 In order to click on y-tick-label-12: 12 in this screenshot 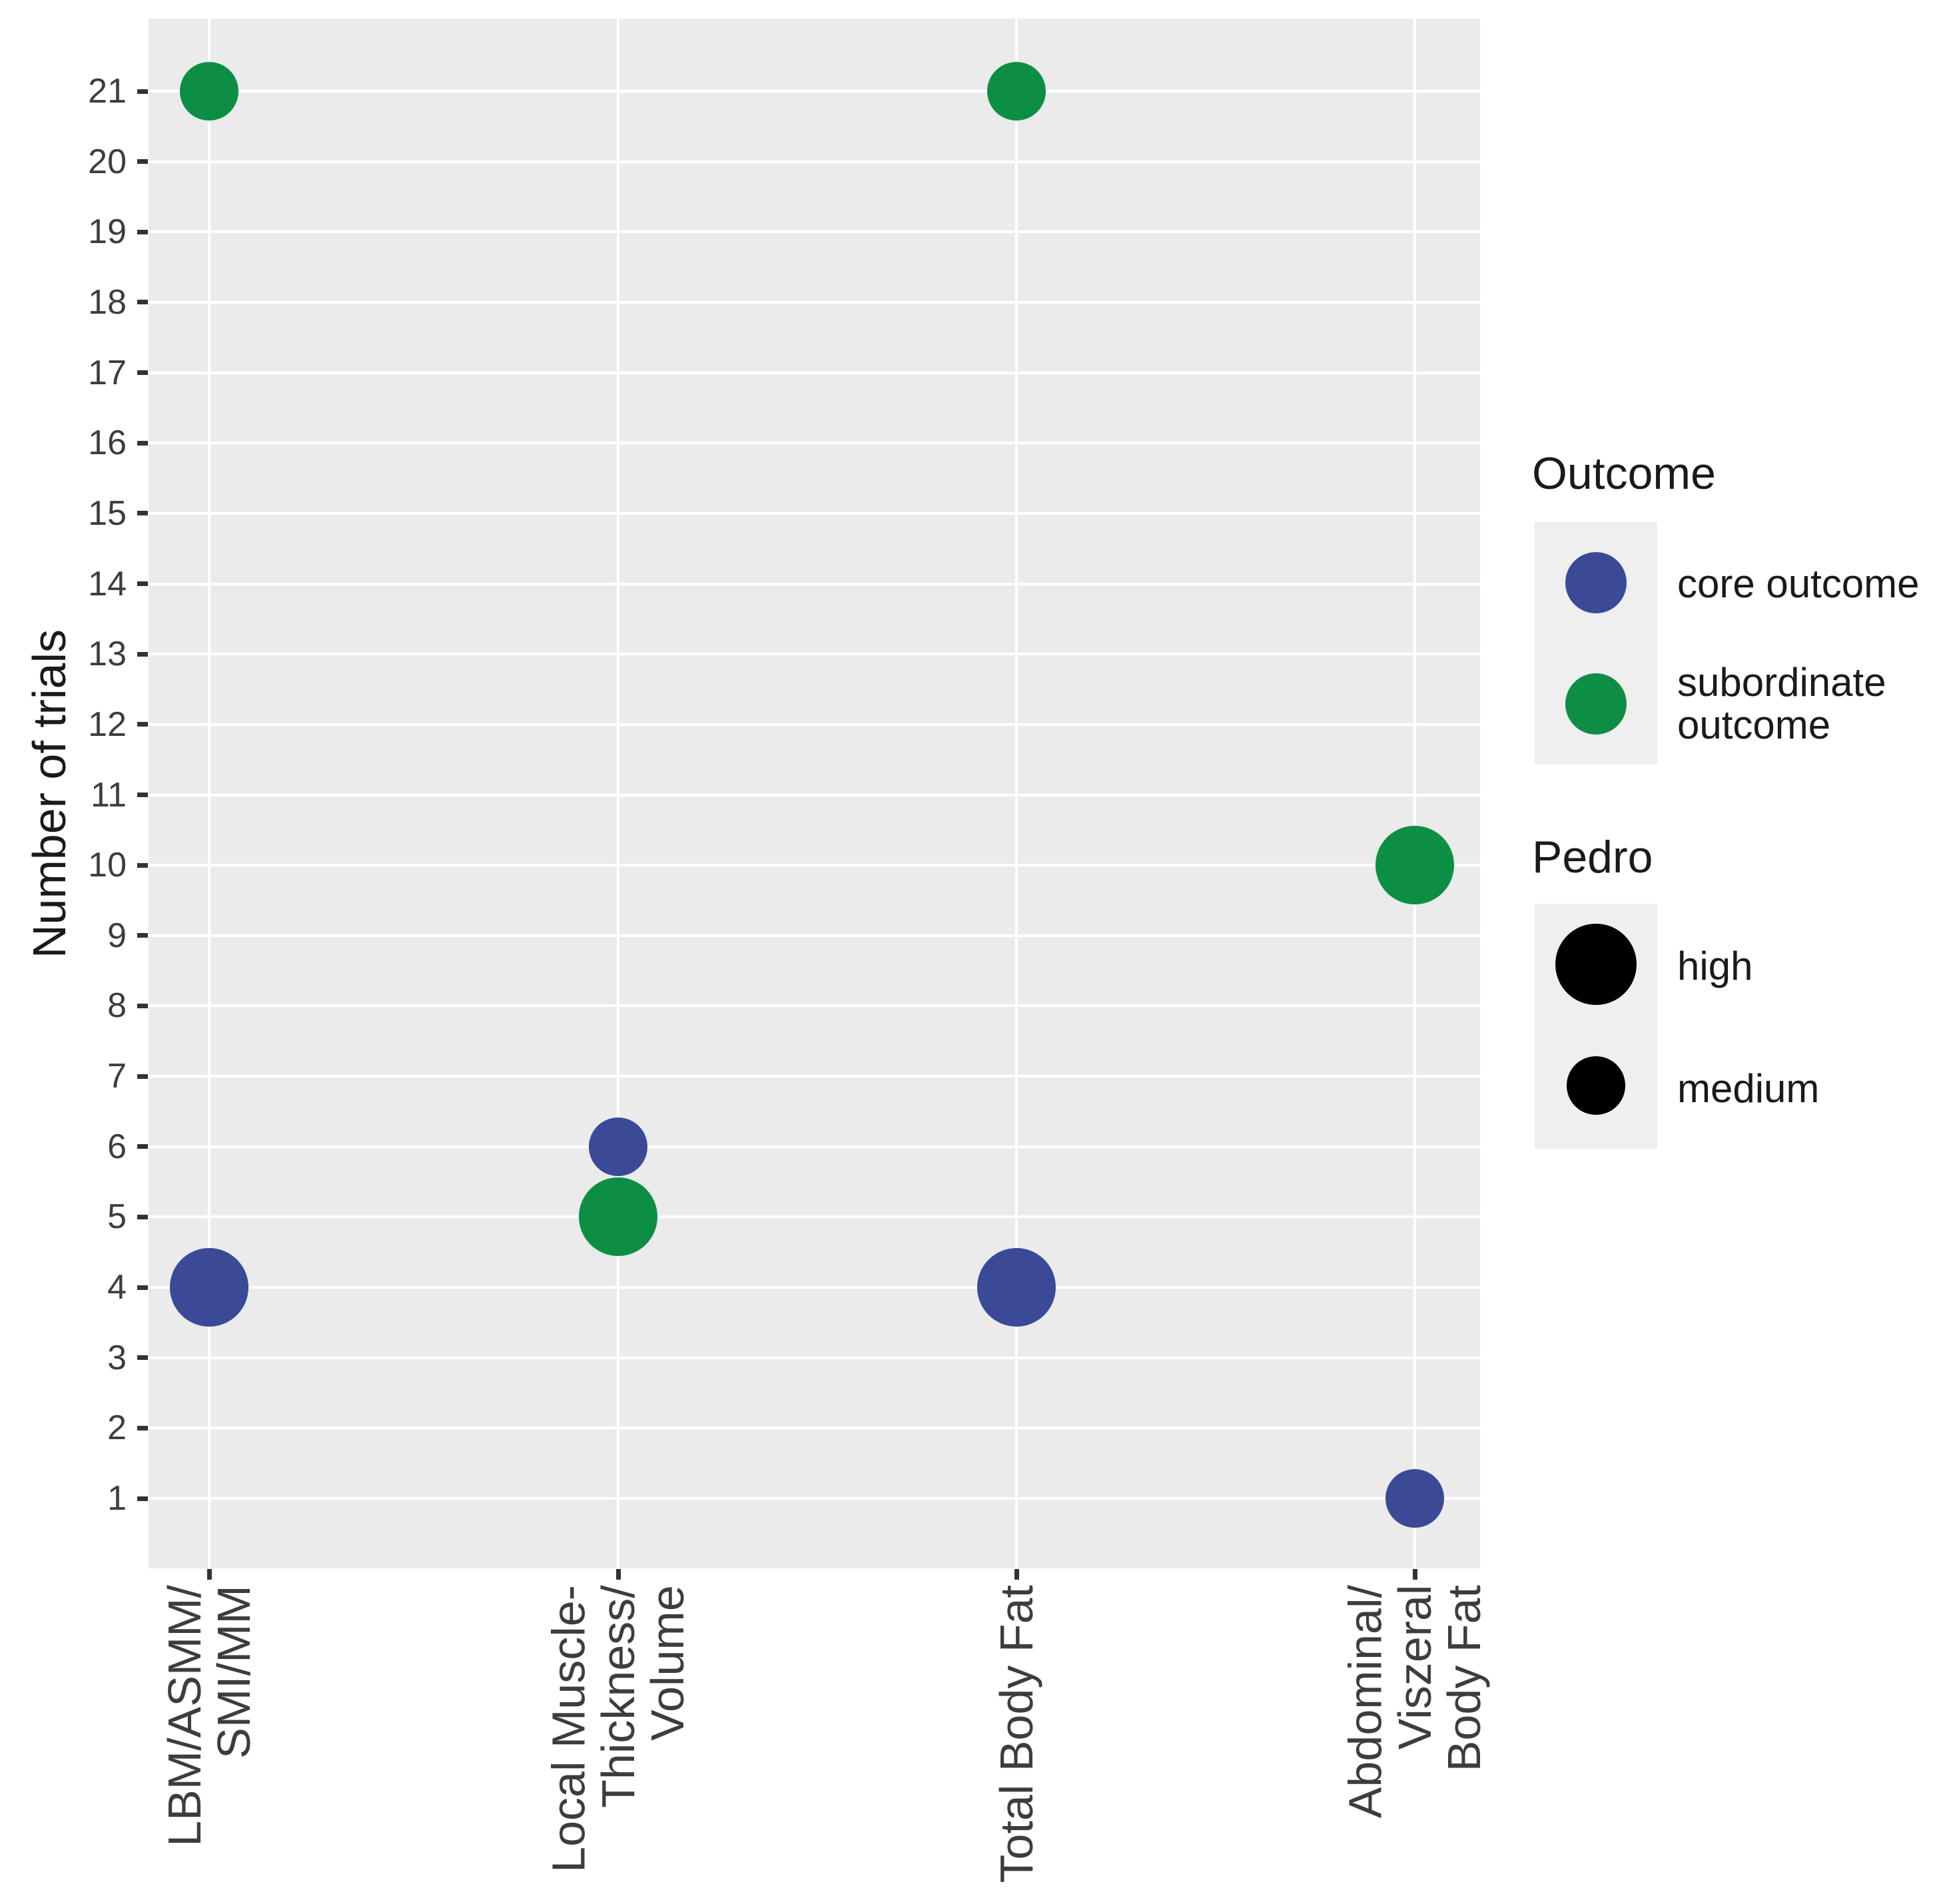, I will do `click(107, 724)`.